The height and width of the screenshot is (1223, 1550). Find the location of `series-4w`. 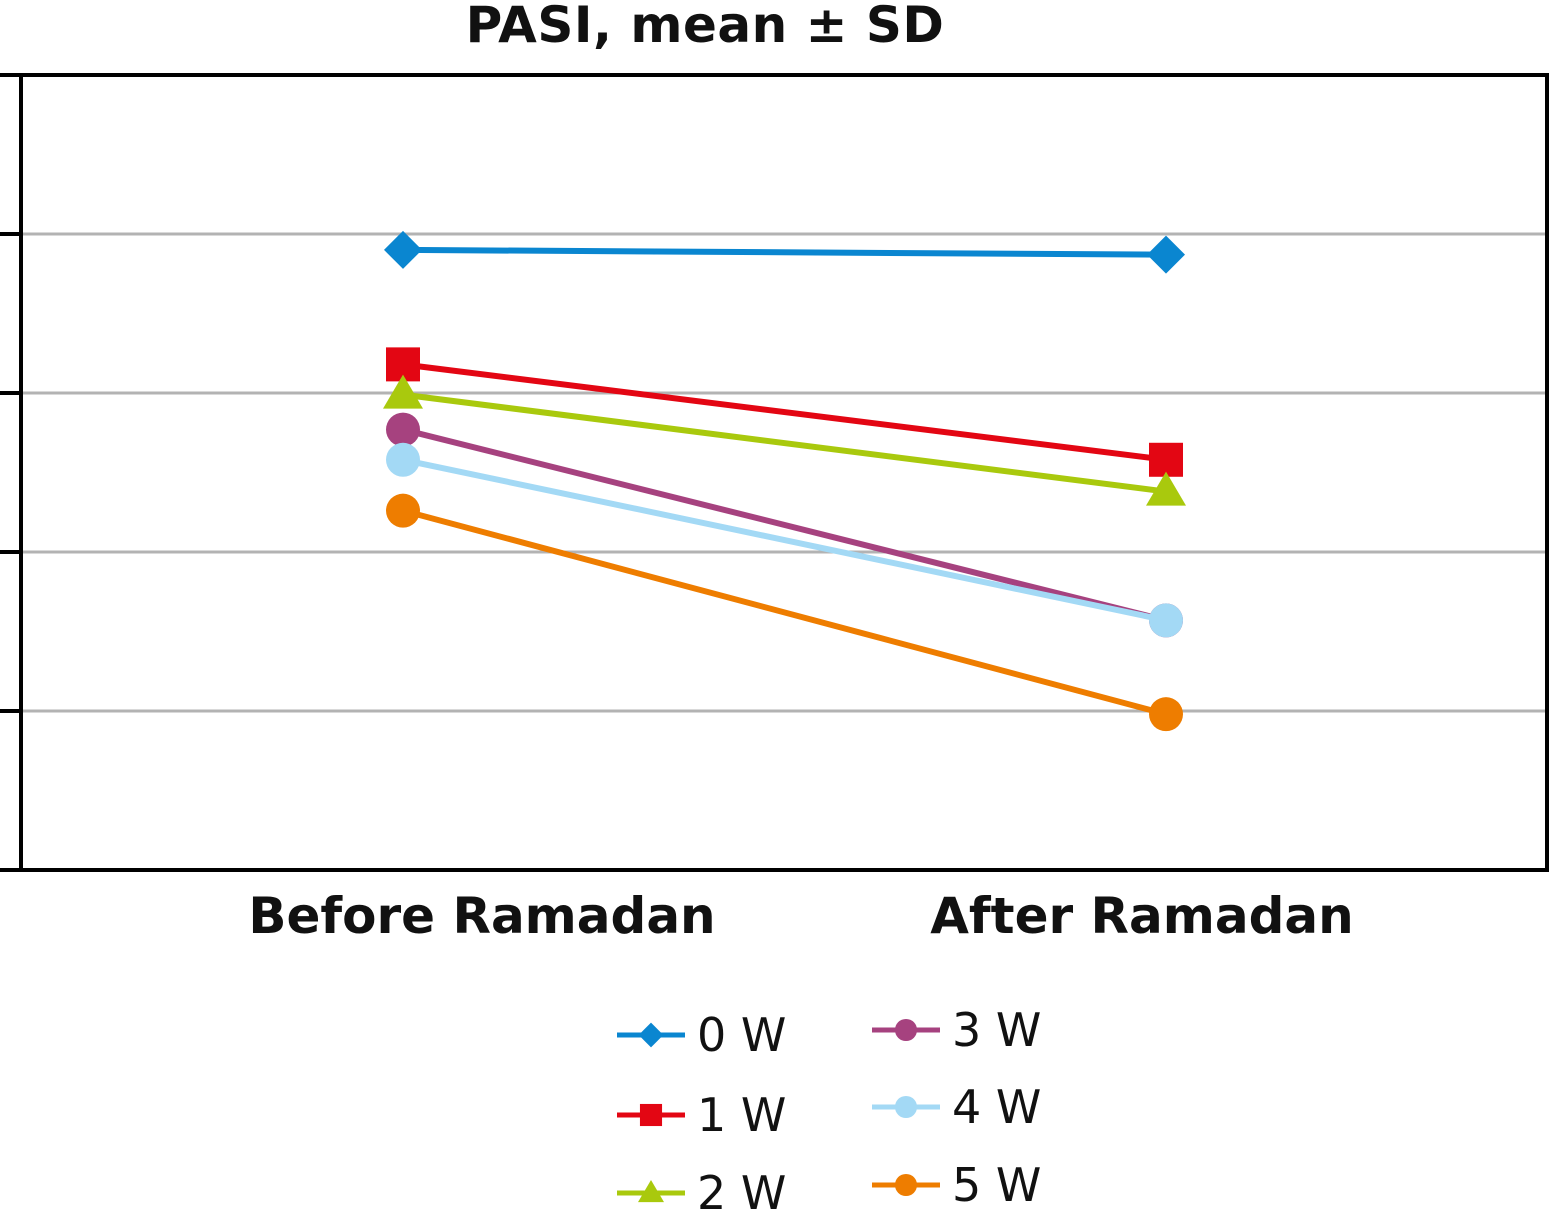

series-4w is located at coordinates (784, 540).